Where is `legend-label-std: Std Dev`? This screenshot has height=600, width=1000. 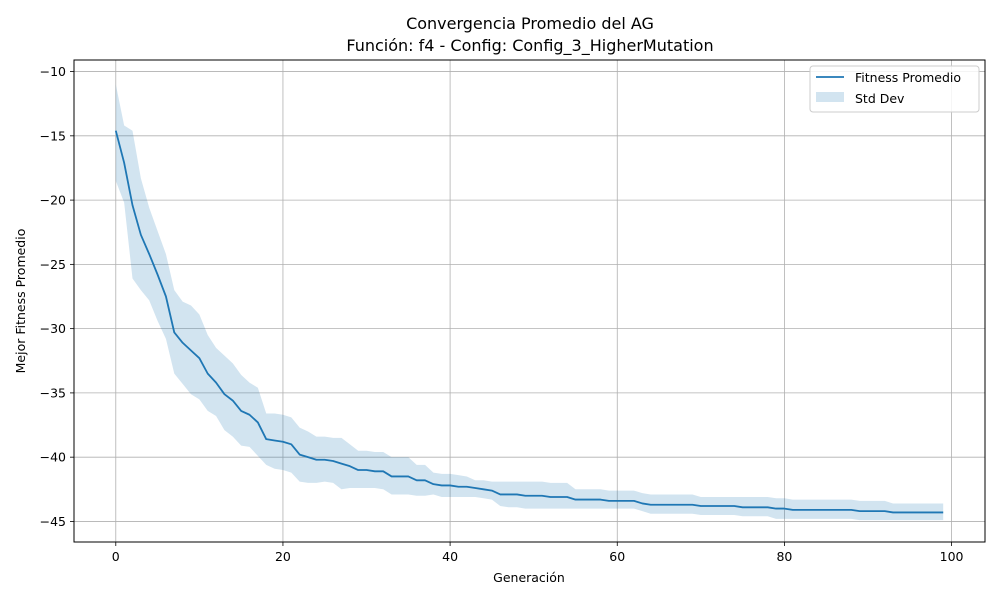 legend-label-std: Std Dev is located at coordinates (880, 98).